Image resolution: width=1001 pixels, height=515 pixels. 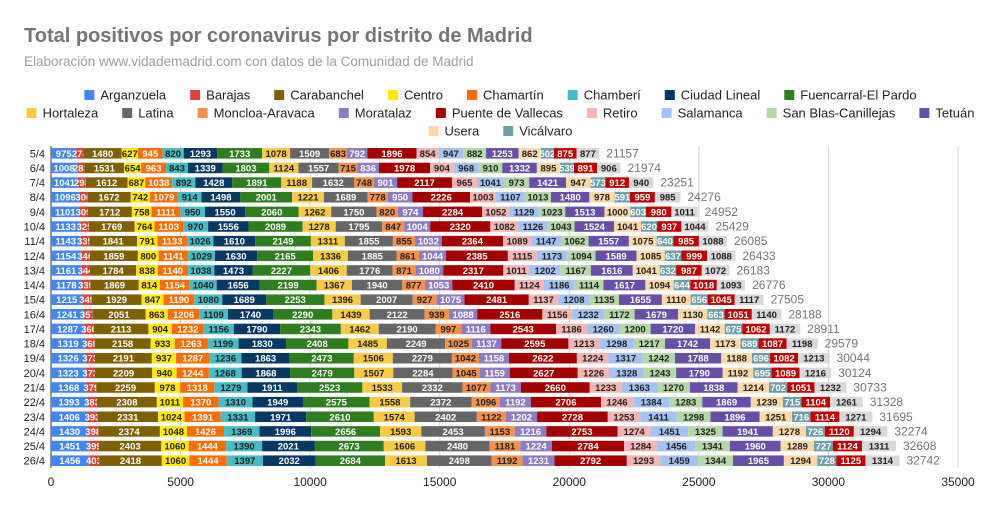 I want to click on data-label: 1093, so click(x=730, y=286).